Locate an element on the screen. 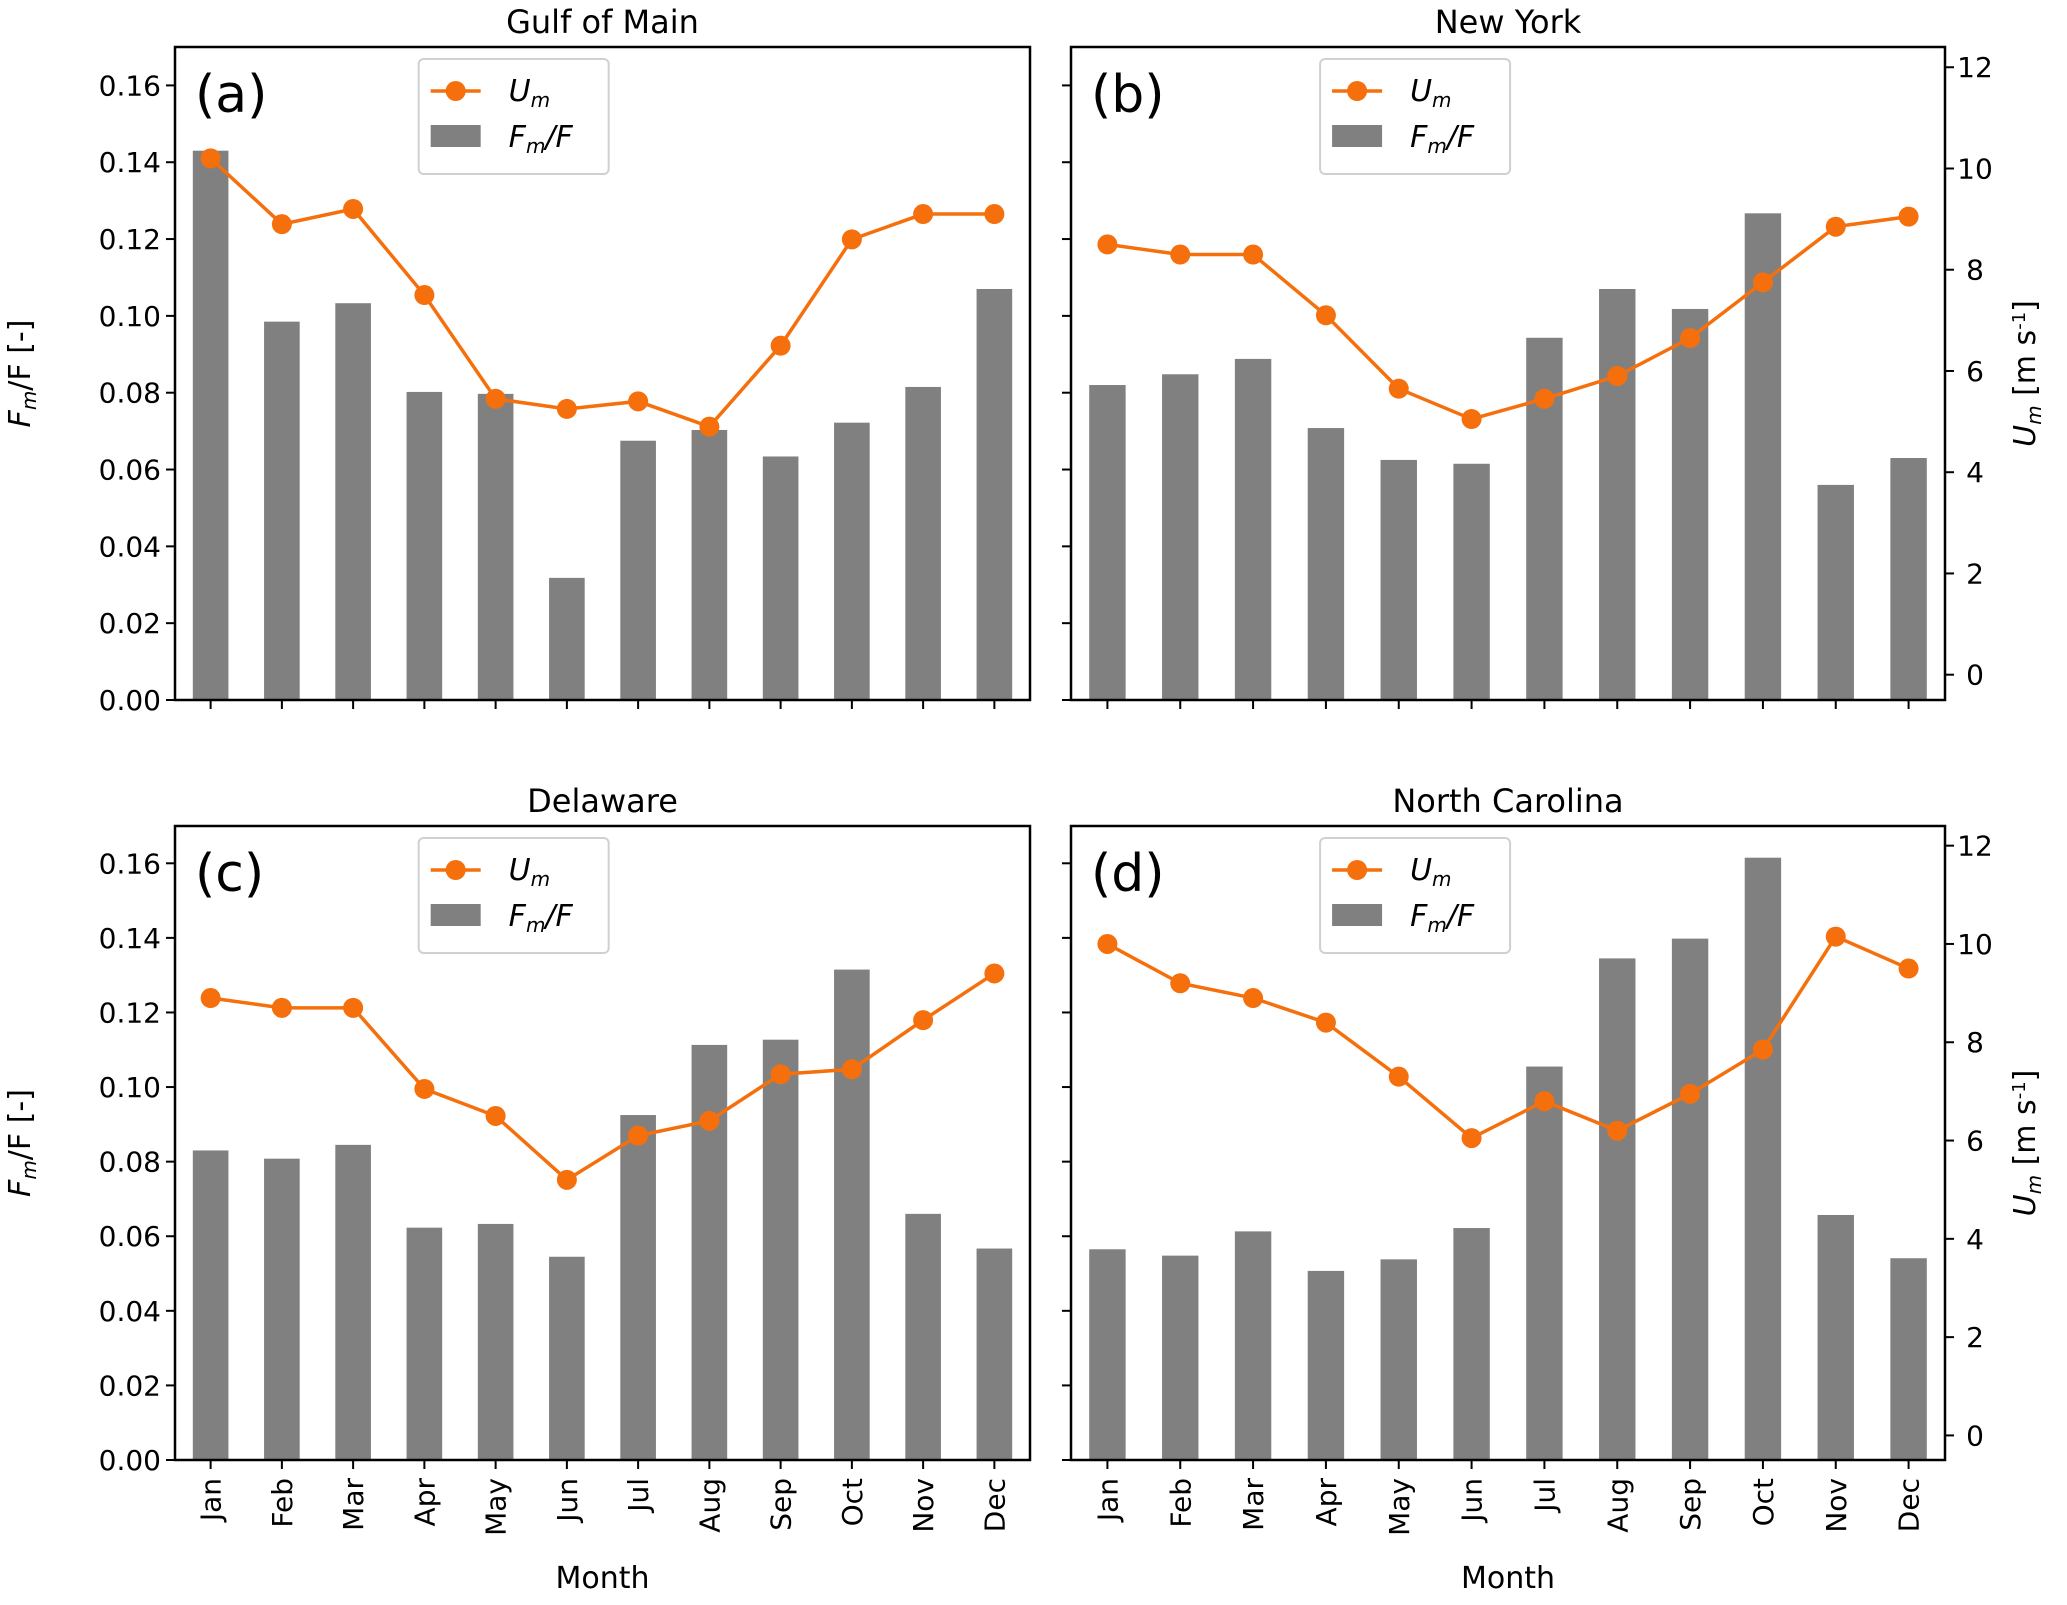  y2-tick-label: 12 is located at coordinates (1975, 846).